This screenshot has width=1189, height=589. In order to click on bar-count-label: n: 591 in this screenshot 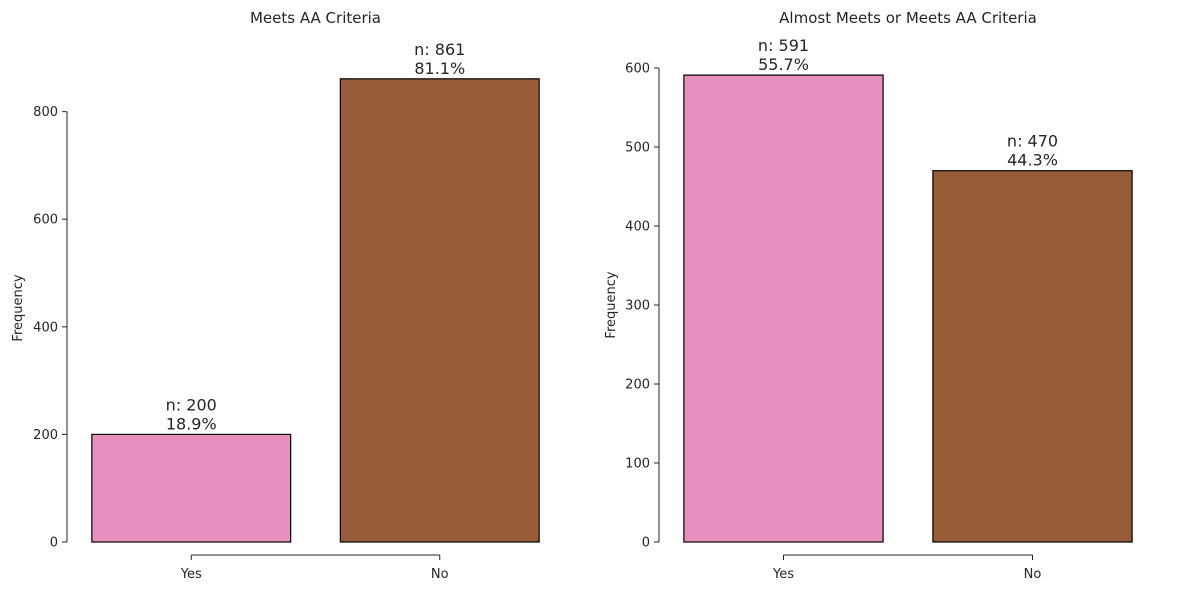, I will do `click(783, 45)`.